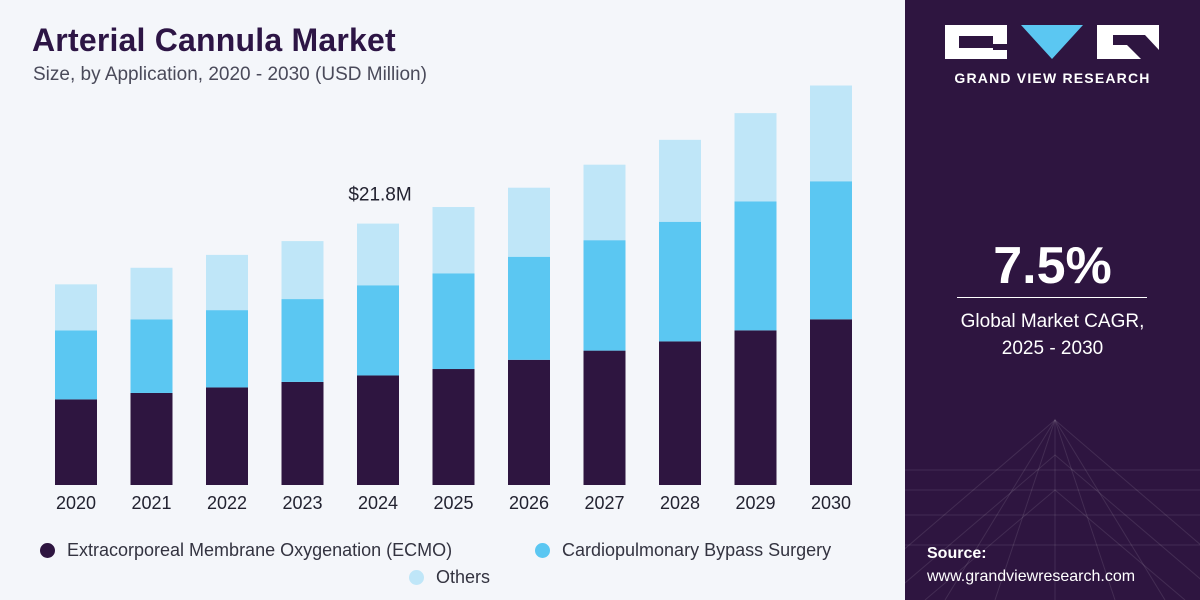  Describe the element at coordinates (453, 503) in the screenshot. I see `x-tick-label-2025: 2025` at that location.